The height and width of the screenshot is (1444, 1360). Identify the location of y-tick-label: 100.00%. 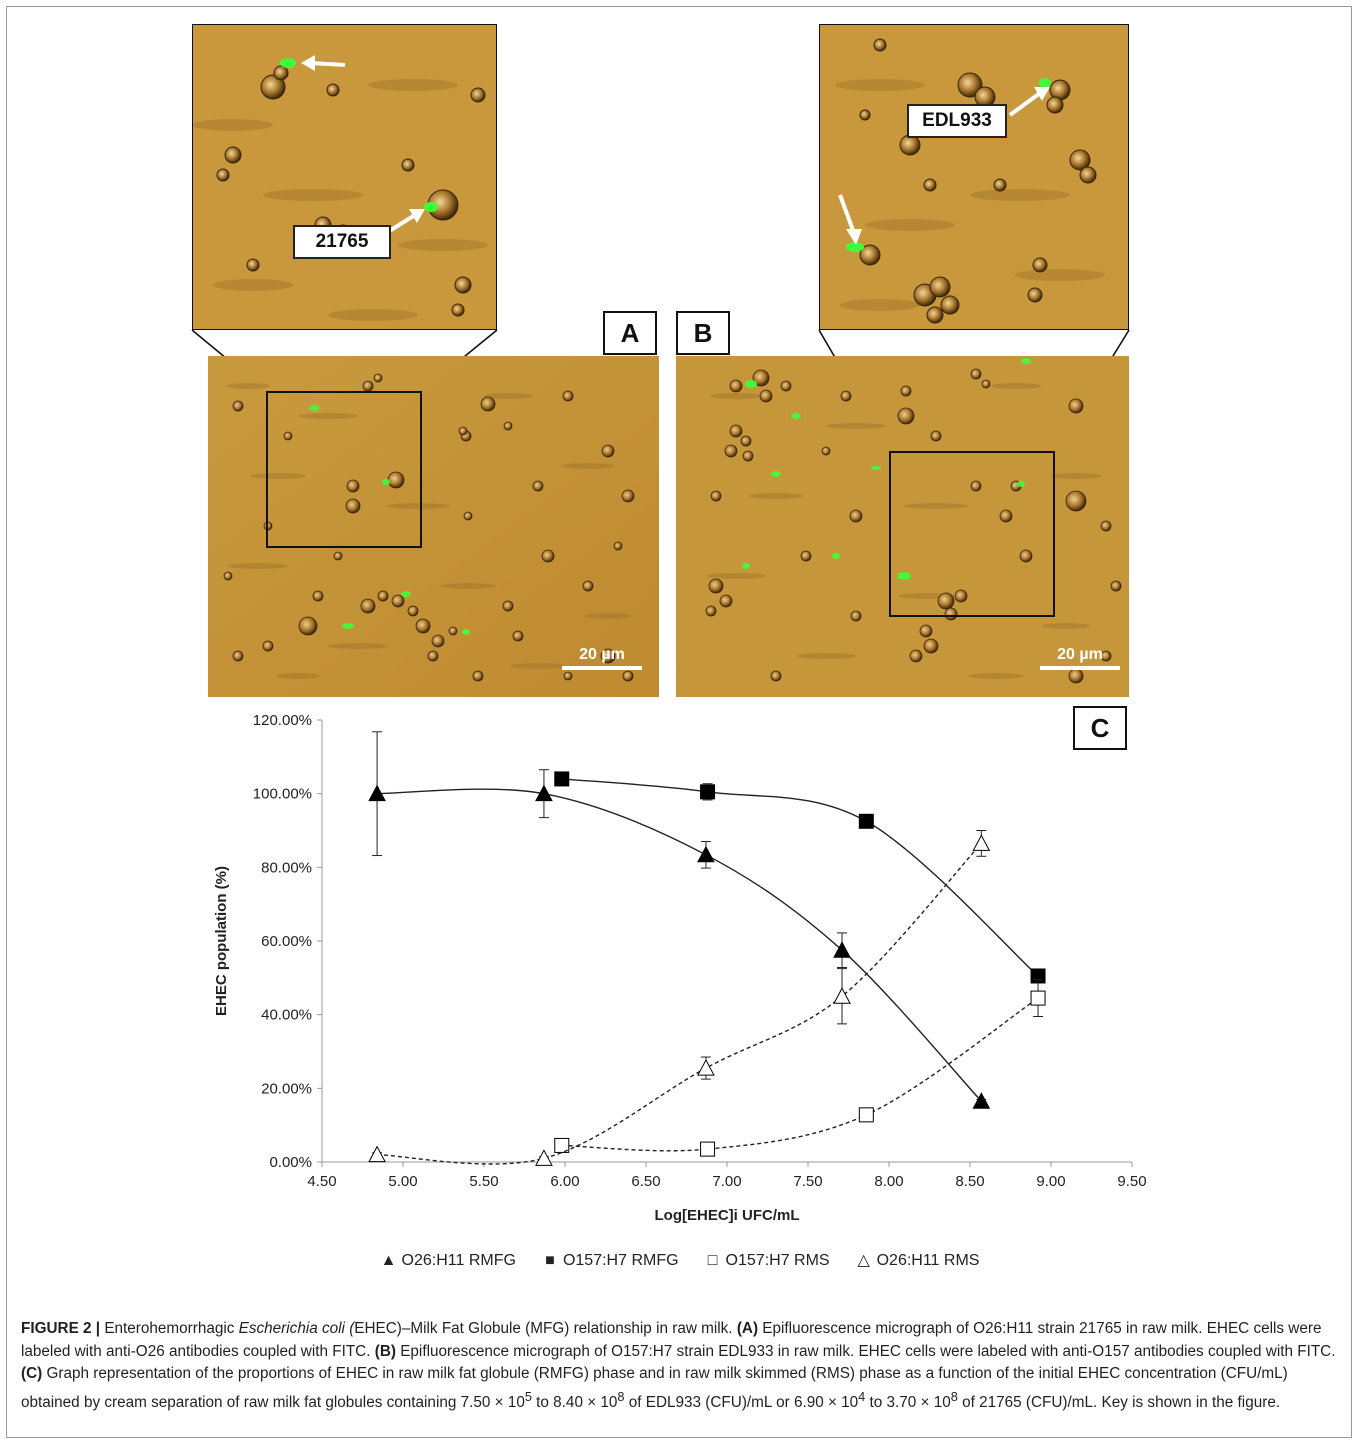
(282, 794).